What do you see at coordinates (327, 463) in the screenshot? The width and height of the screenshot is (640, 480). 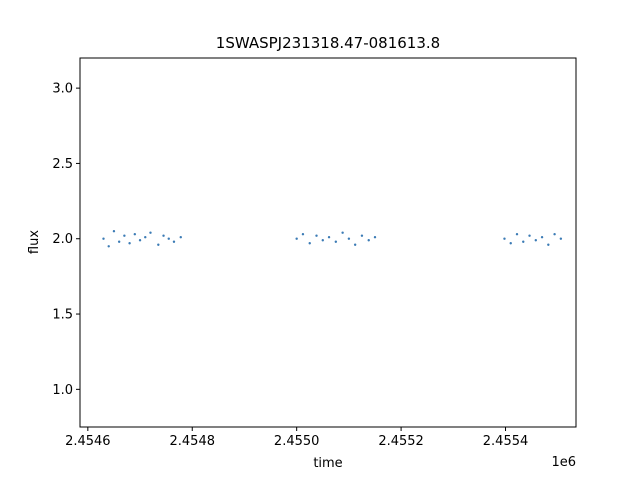 I see `x-axis-label: time` at bounding box center [327, 463].